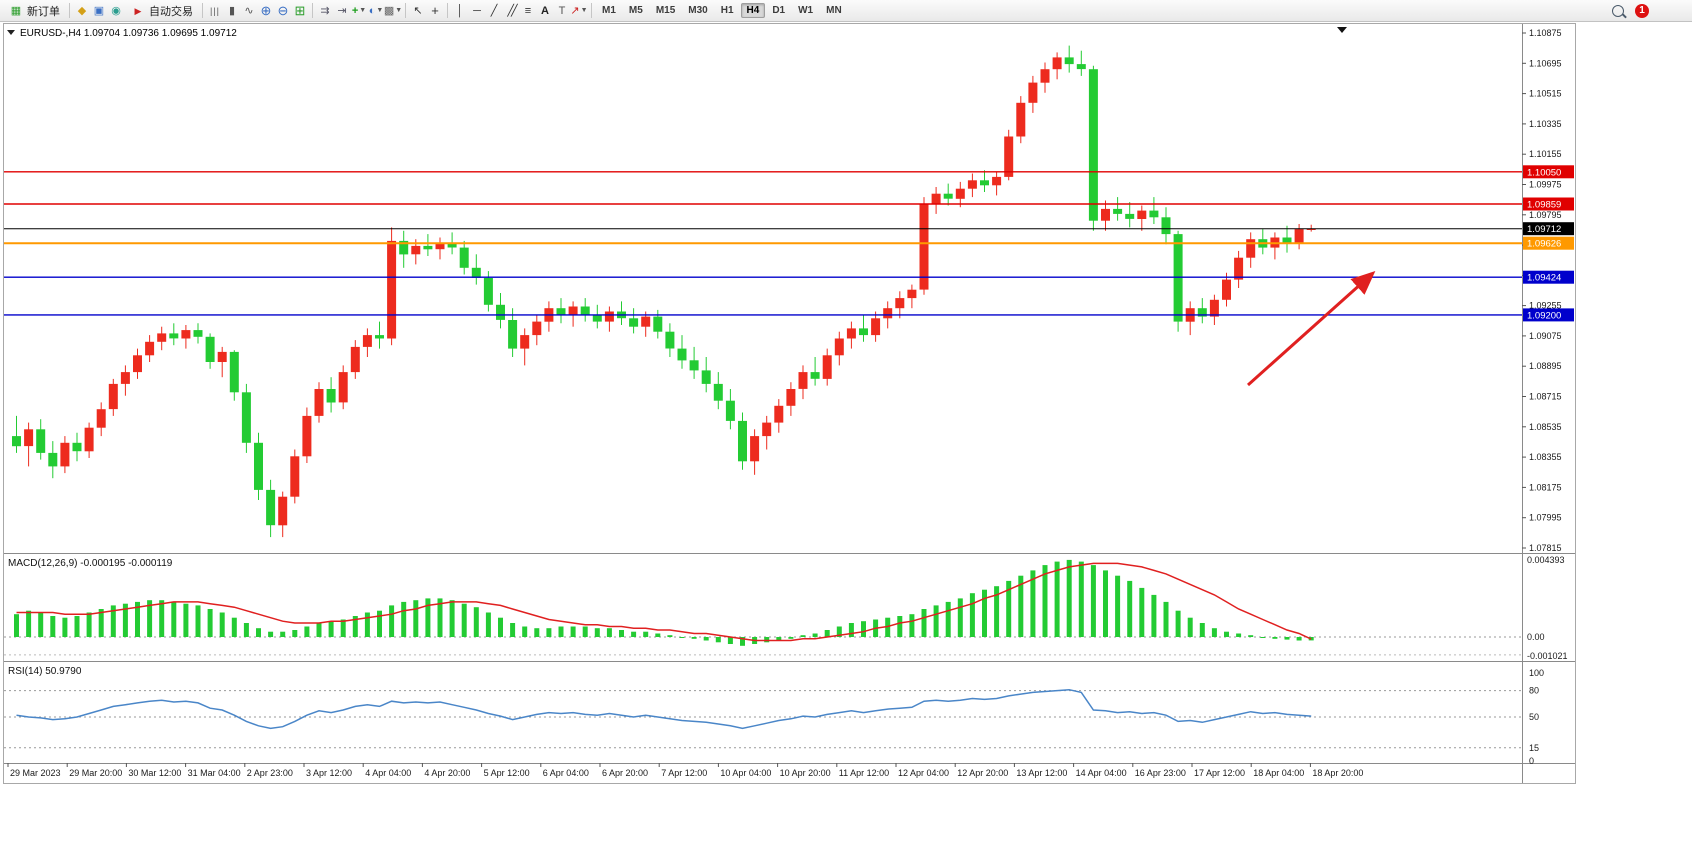 Image resolution: width=1692 pixels, height=847 pixels. I want to click on bar-chart-icon: |||, so click(214, 10).